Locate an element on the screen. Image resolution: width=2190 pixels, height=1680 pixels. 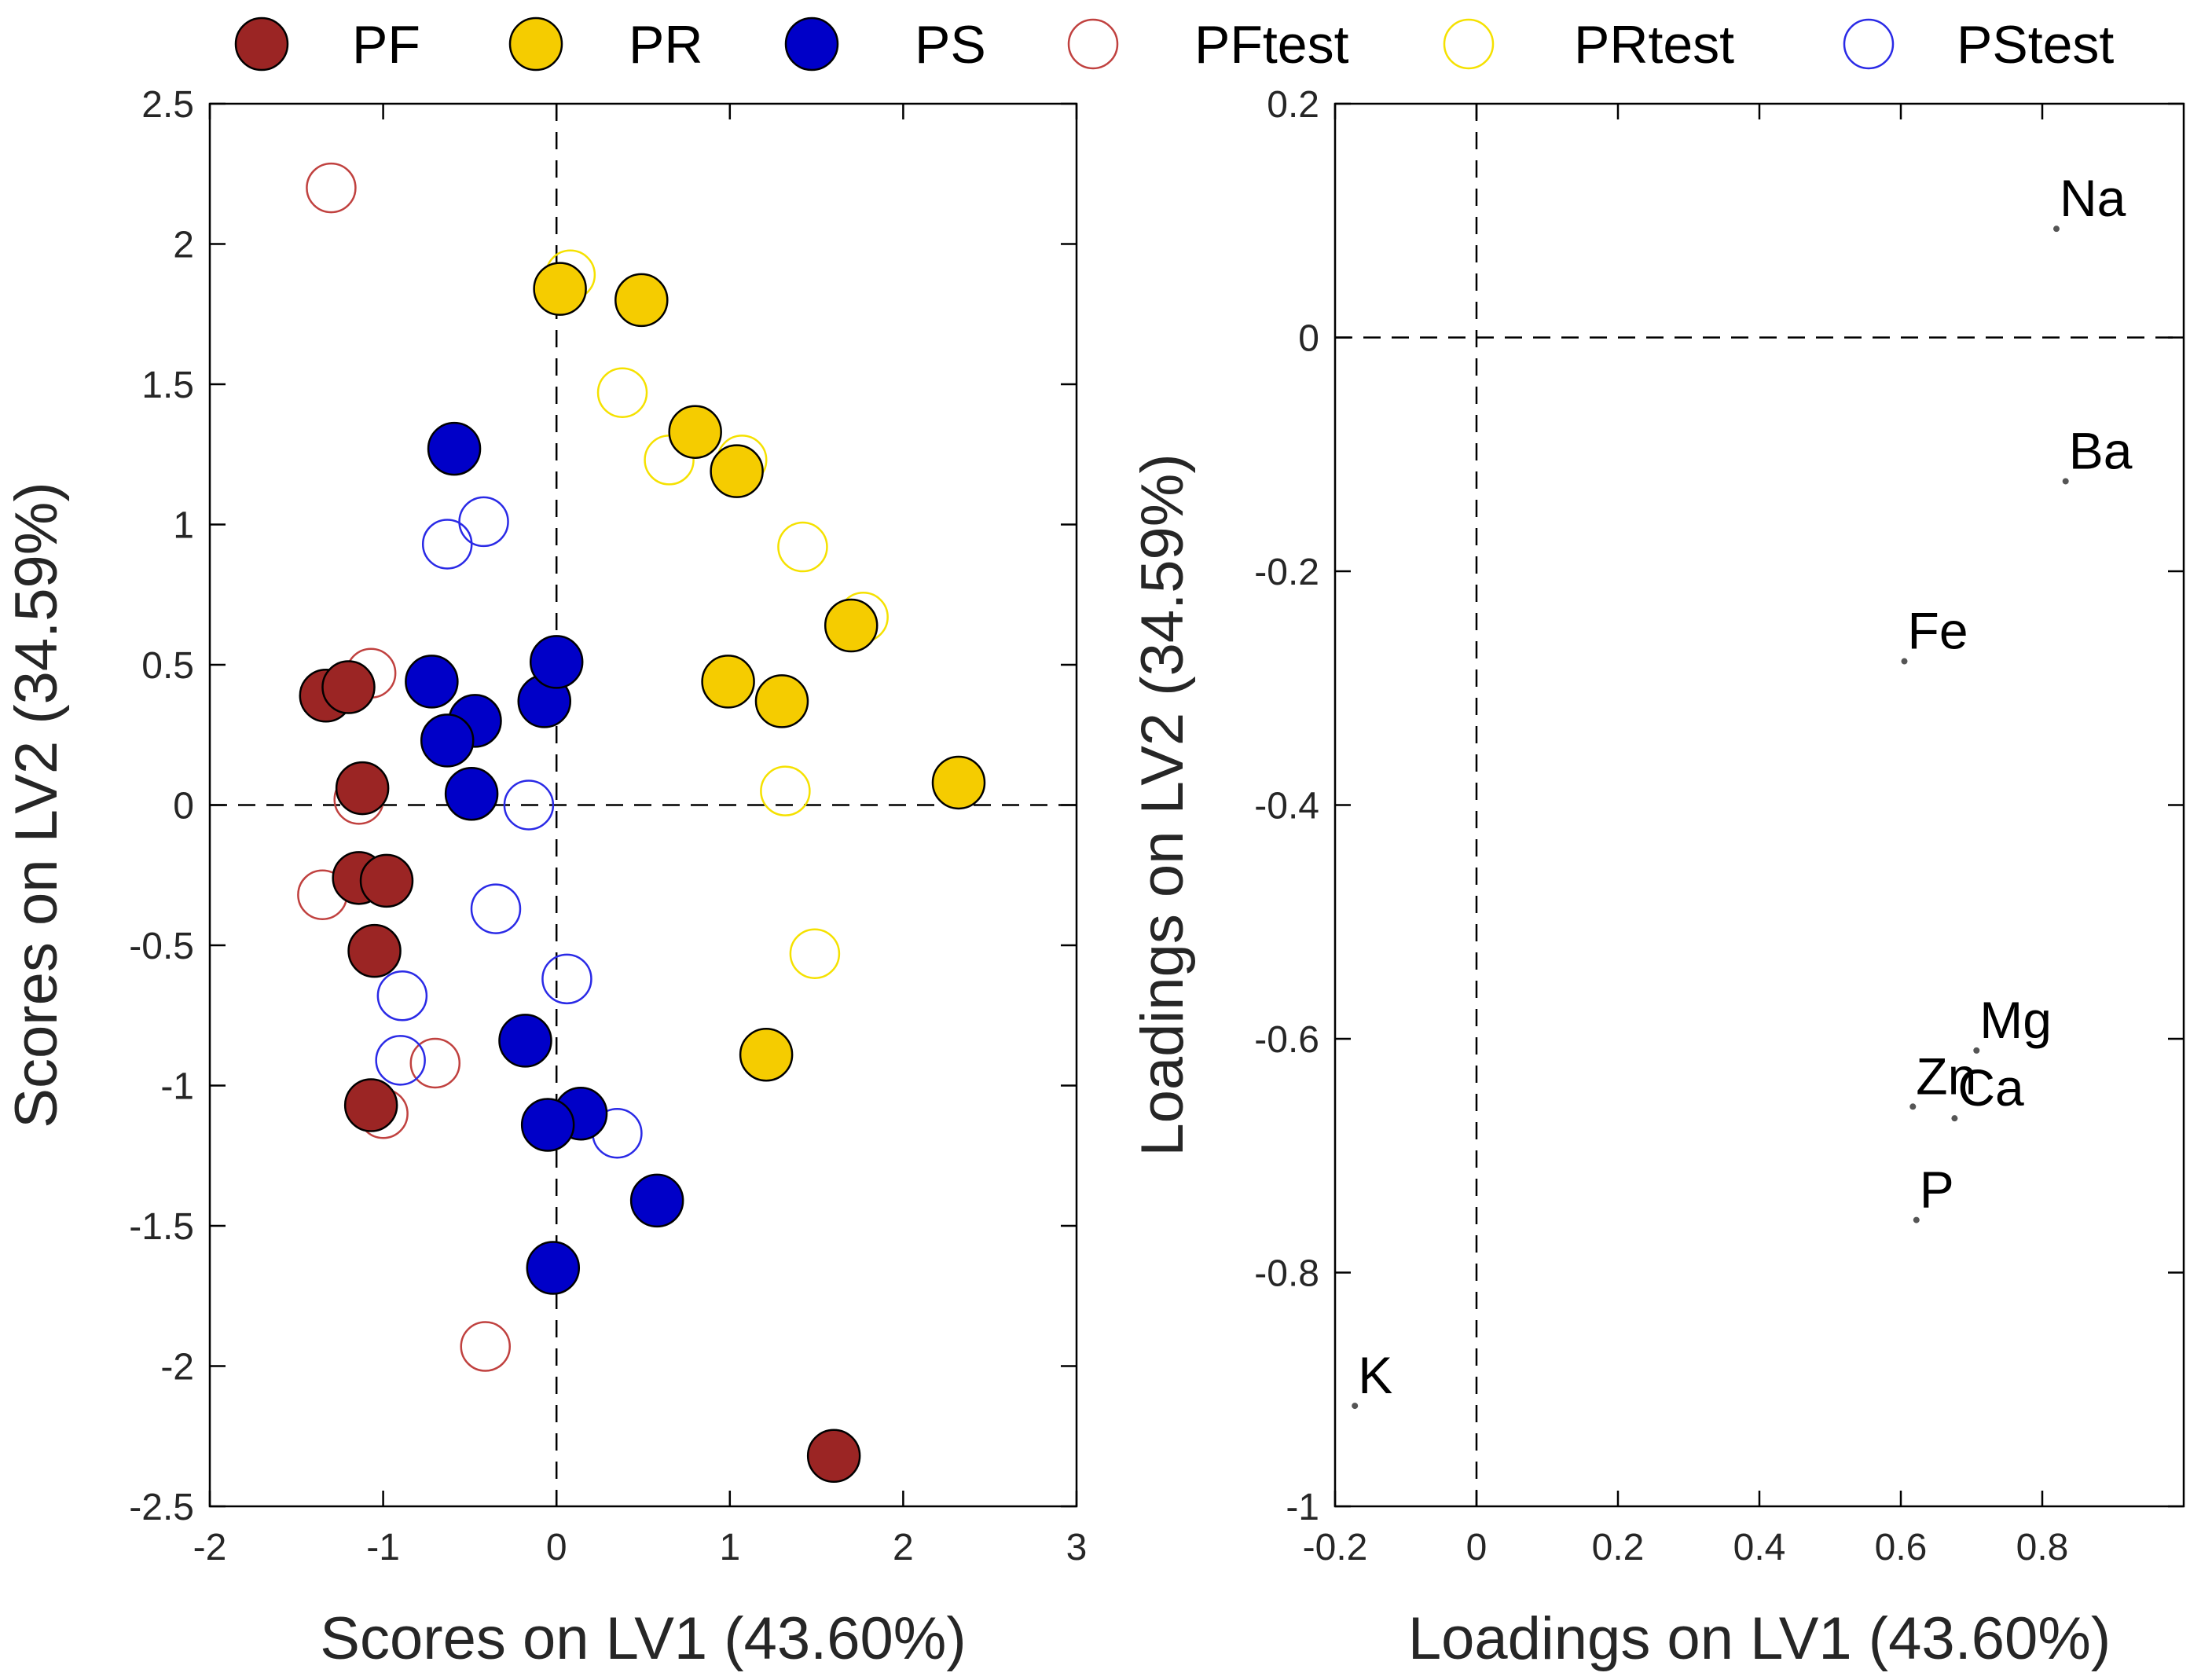
scores-y-tick-label: -1 is located at coordinates (177, 1087).